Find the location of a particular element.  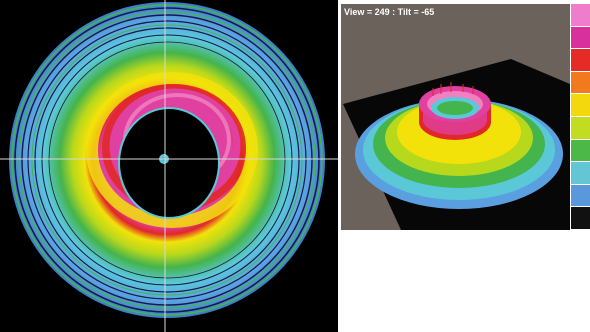

column-texture is located at coordinates (453, 89).